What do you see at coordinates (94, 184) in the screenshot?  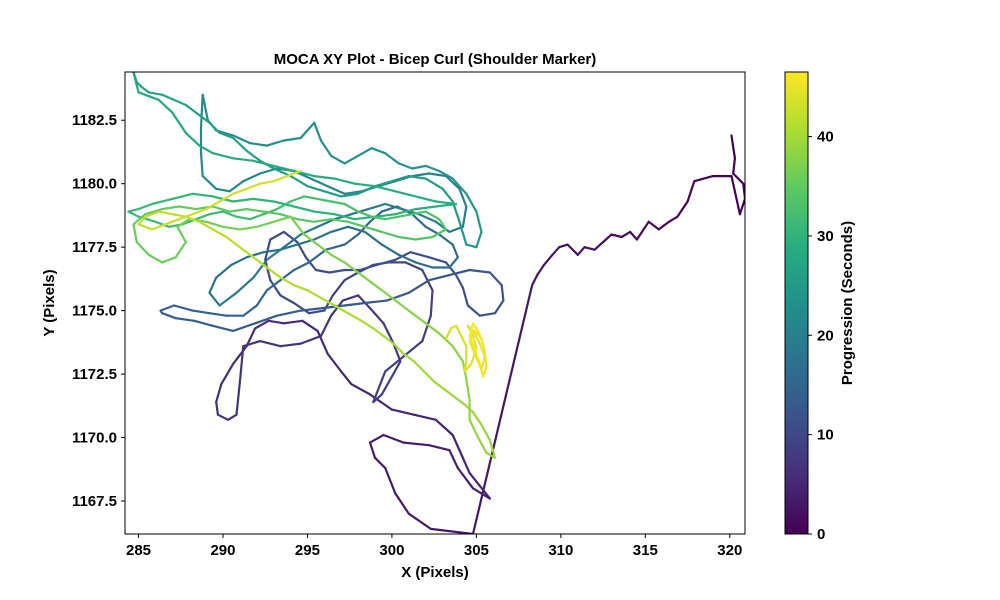 I see `y-tick-label: 1180.0` at bounding box center [94, 184].